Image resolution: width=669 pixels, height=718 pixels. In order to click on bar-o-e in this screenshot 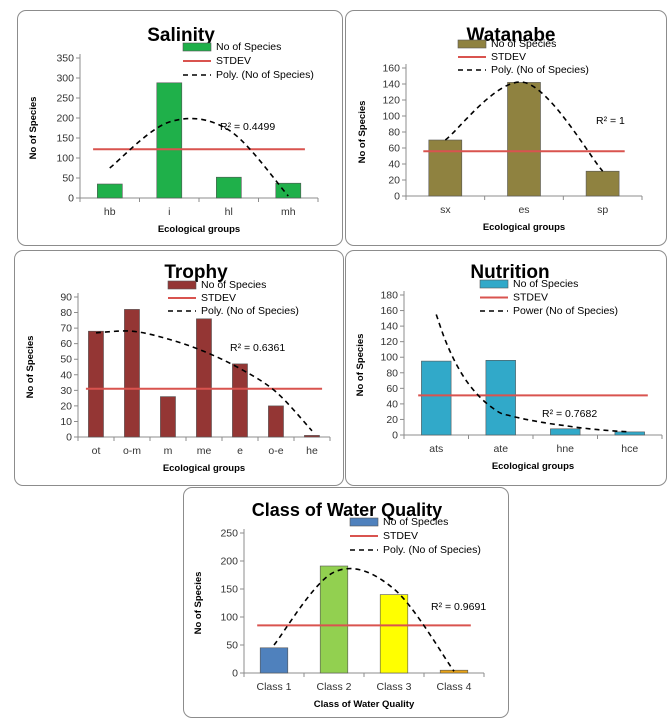, I will do `click(276, 421)`.